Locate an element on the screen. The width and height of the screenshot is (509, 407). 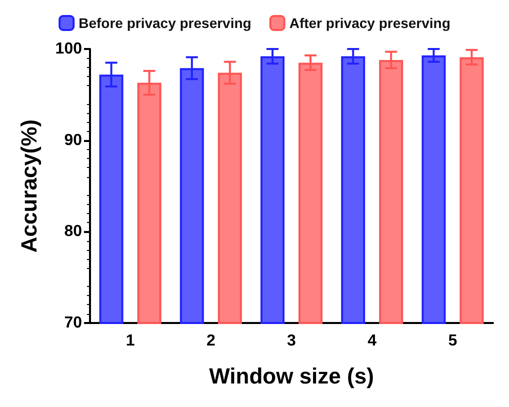
x-tick-label: 3 is located at coordinates (291, 341).